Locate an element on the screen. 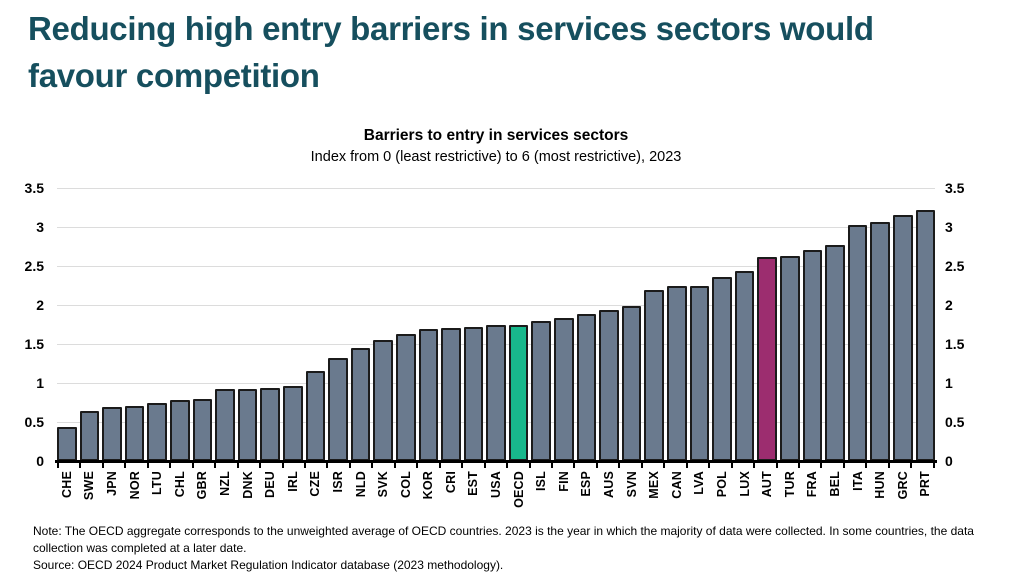 Image resolution: width=1024 pixels, height=578 pixels. x-label-FIN: FIN is located at coordinates (563, 481).